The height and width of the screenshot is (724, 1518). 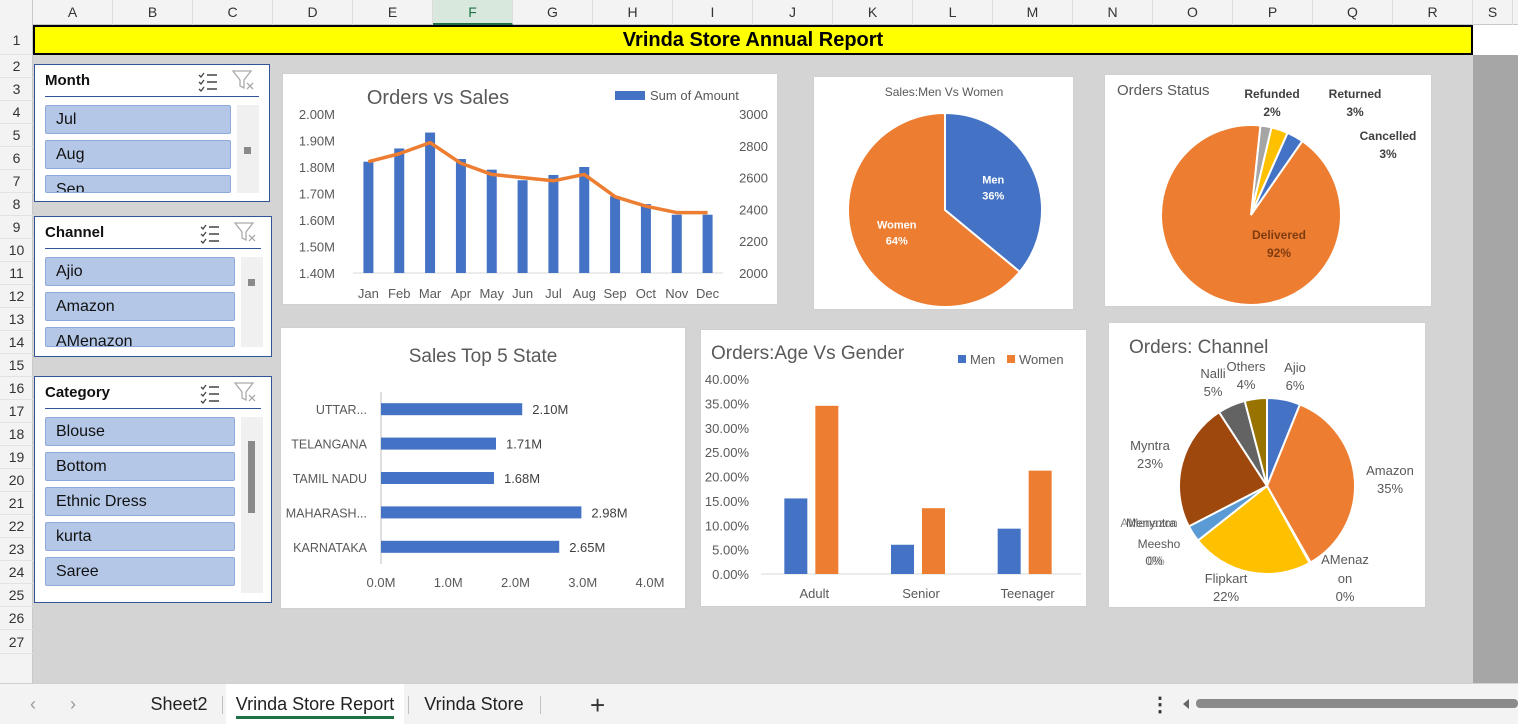 What do you see at coordinates (179, 704) in the screenshot?
I see `tab-sheet2: Sheet2` at bounding box center [179, 704].